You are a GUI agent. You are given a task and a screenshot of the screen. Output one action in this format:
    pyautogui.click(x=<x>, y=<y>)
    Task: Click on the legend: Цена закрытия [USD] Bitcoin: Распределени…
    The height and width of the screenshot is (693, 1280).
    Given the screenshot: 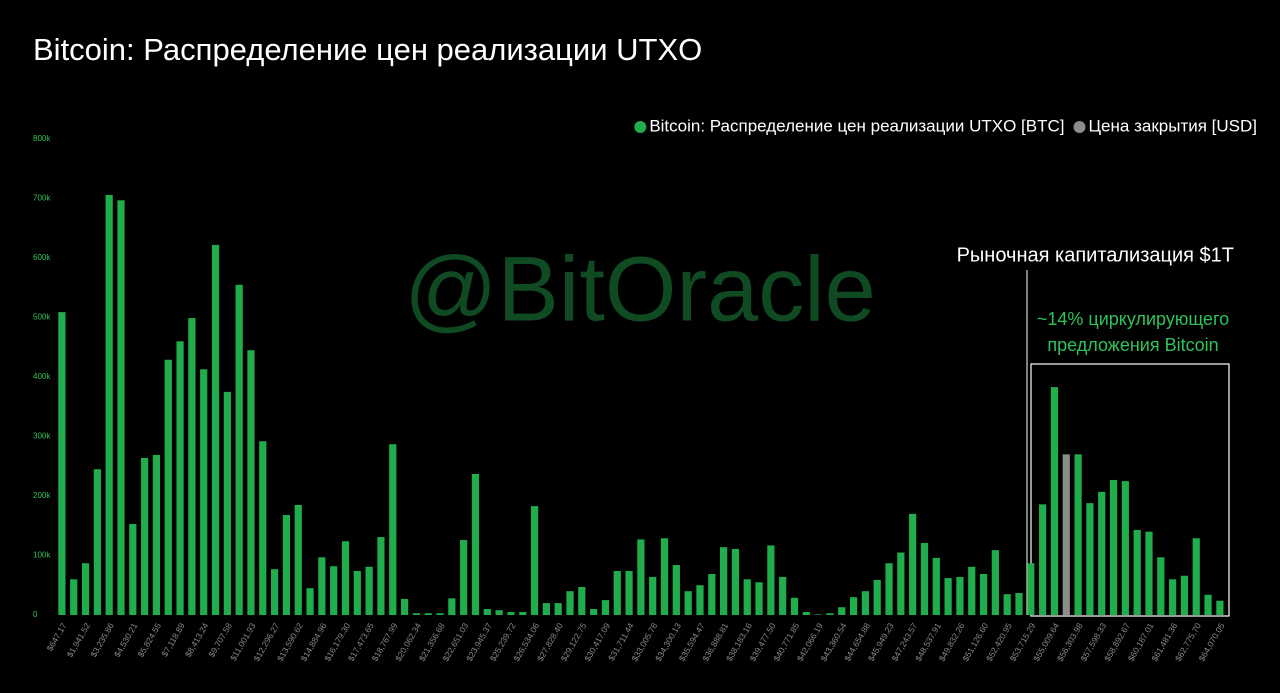 What is the action you would take?
    pyautogui.click(x=945, y=125)
    